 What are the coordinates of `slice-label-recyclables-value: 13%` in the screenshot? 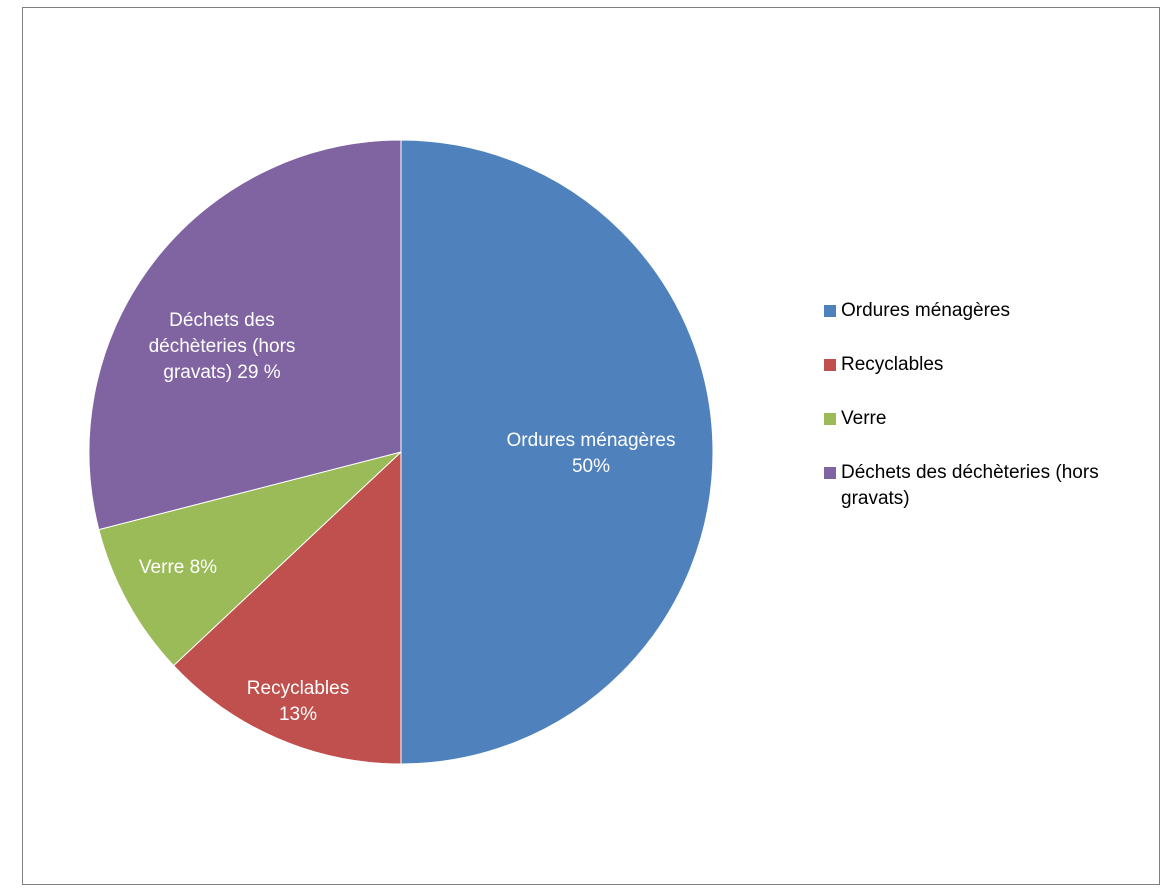 It's located at (298, 714).